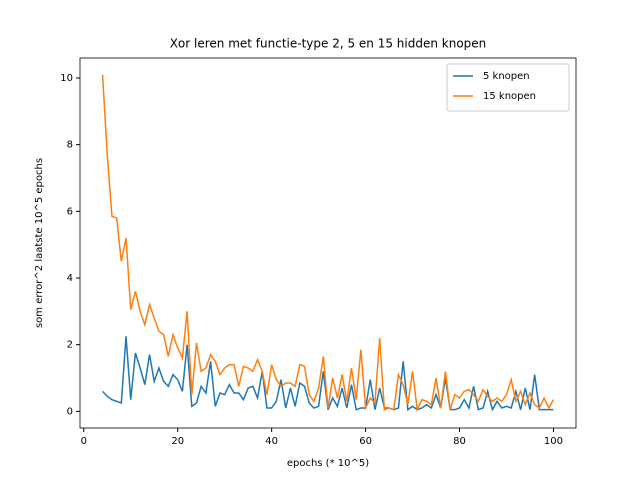 This screenshot has height=484, width=640. Describe the element at coordinates (70, 211) in the screenshot. I see `y-tick-label: 6` at that location.